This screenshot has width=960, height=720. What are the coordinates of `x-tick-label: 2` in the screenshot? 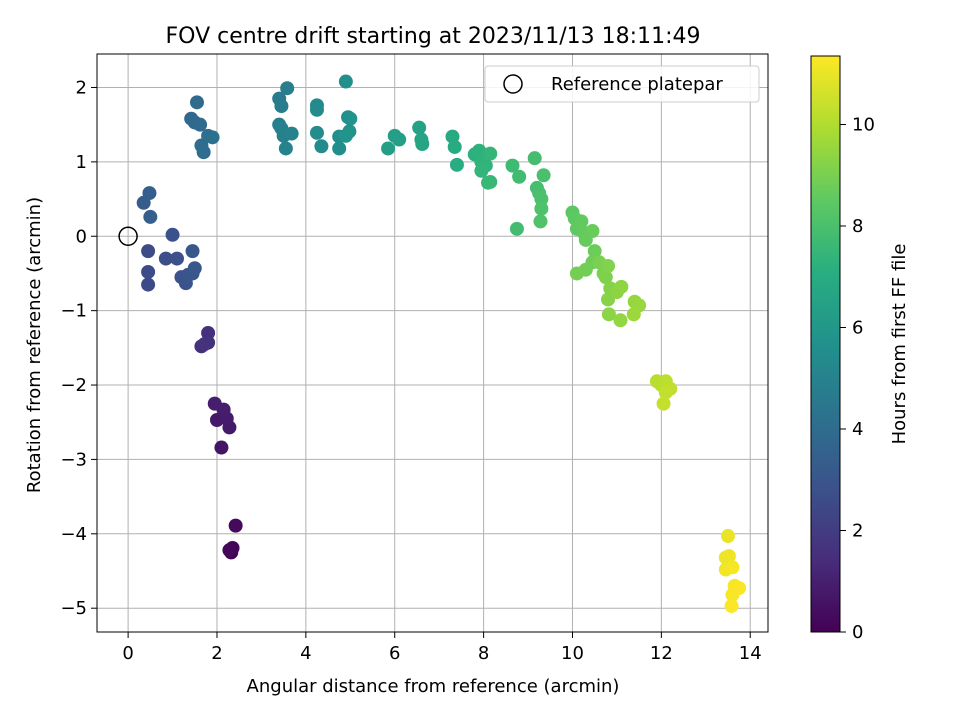 It's located at (216, 653).